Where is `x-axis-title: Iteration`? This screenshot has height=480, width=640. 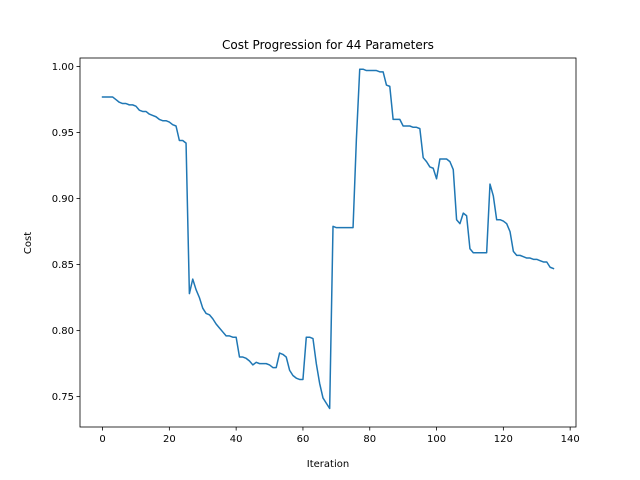
x-axis-title: Iteration is located at coordinates (328, 464).